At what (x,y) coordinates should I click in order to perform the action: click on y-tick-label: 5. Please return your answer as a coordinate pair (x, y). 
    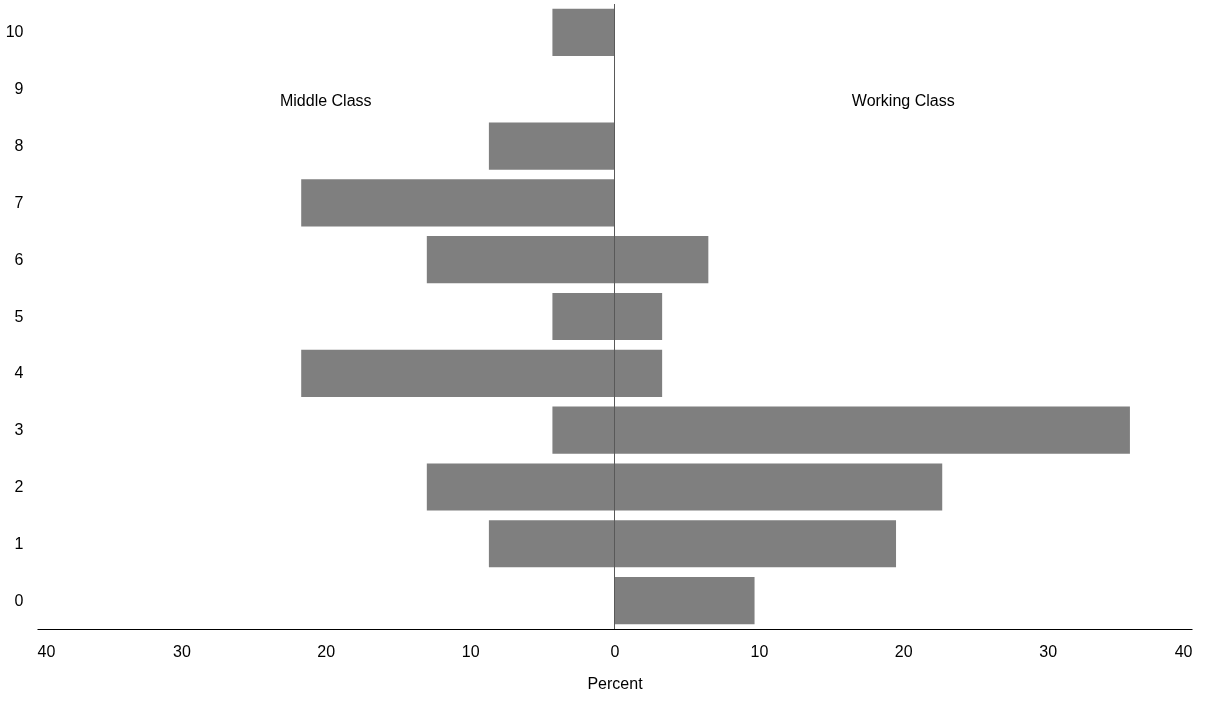
    Looking at the image, I should click on (19, 316).